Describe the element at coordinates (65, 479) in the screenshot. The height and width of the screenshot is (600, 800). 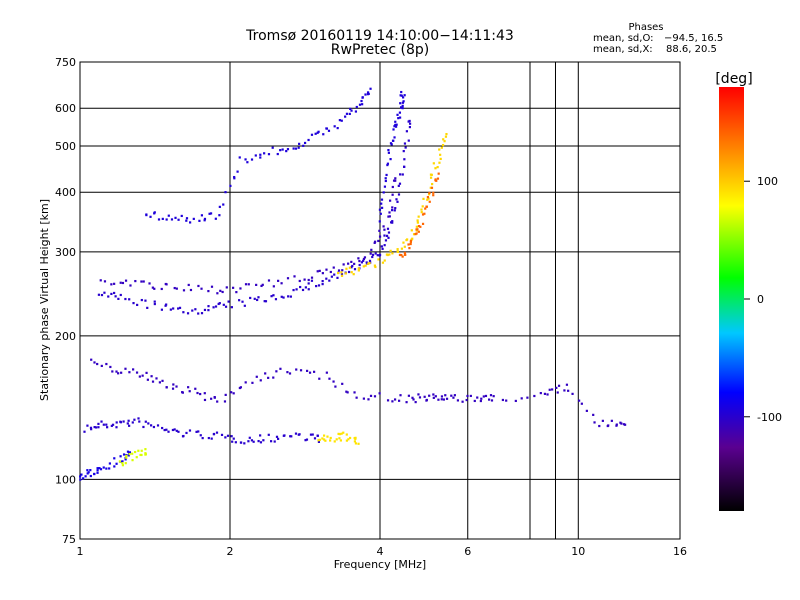
I see `y-tick-label: 100` at that location.